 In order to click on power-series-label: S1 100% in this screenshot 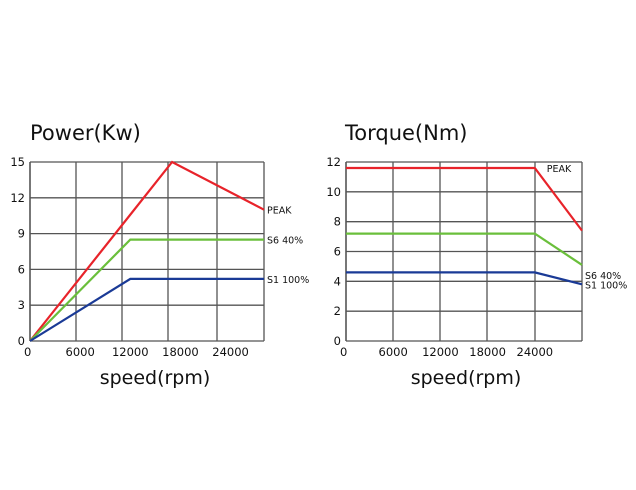, I will do `click(288, 280)`.